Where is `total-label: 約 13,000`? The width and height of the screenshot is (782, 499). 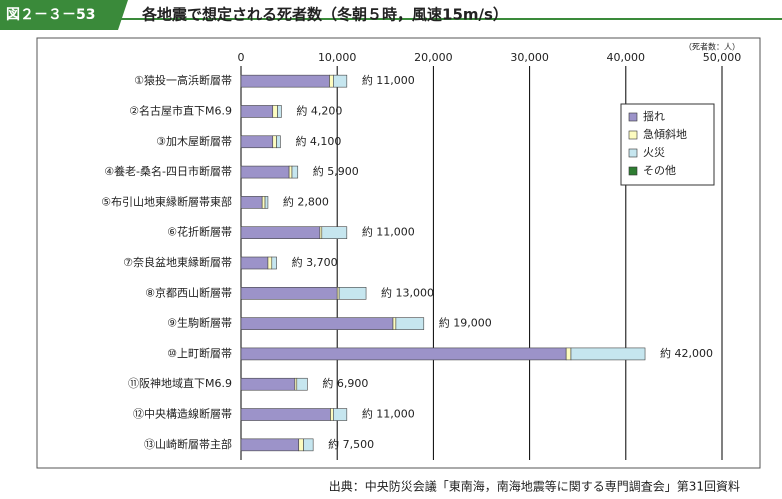
total-label: 約 13,000 is located at coordinates (407, 292).